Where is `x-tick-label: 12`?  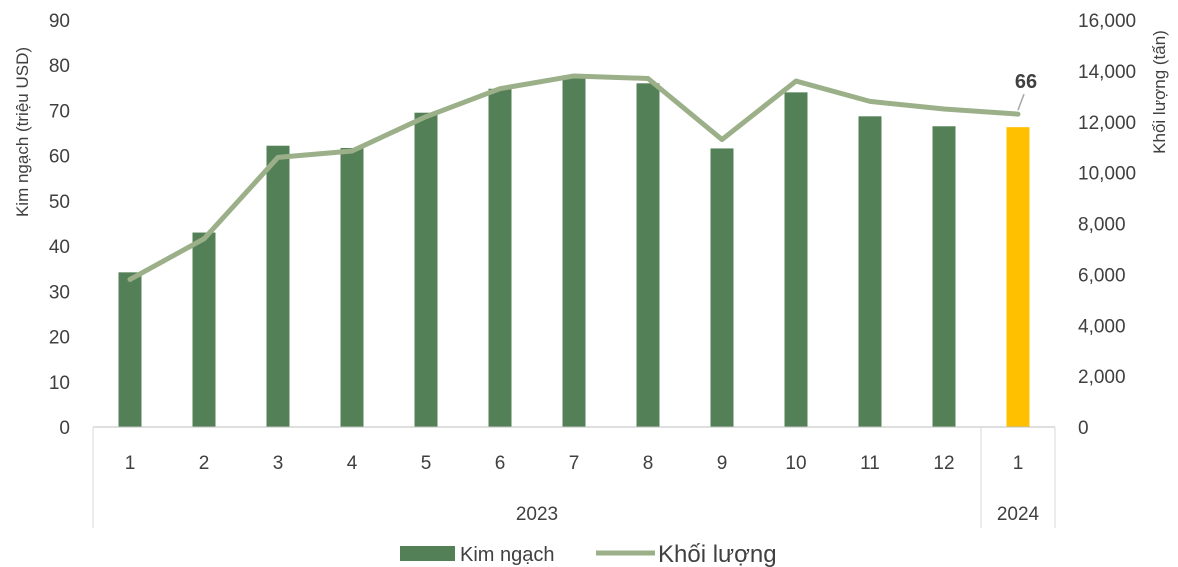 x-tick-label: 12 is located at coordinates (943, 463).